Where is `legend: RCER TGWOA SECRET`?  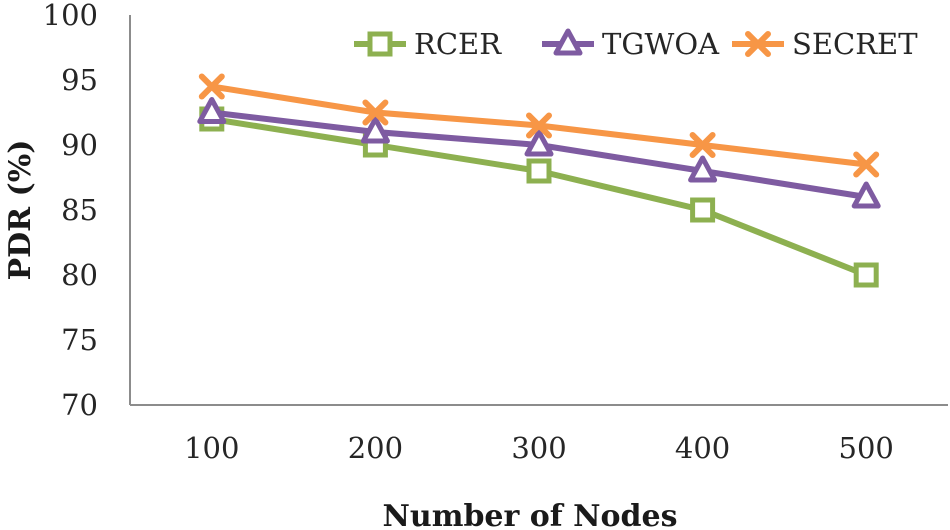
legend: RCER TGWOA SECRET is located at coordinates (636, 44).